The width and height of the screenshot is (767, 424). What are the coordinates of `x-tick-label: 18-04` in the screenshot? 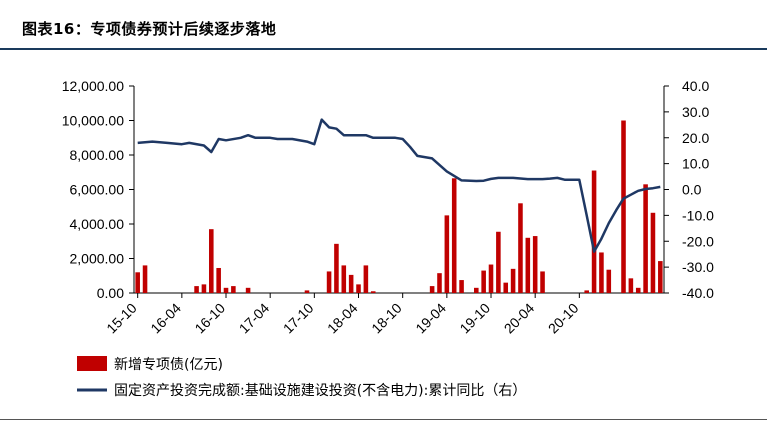 It's located at (342, 318).